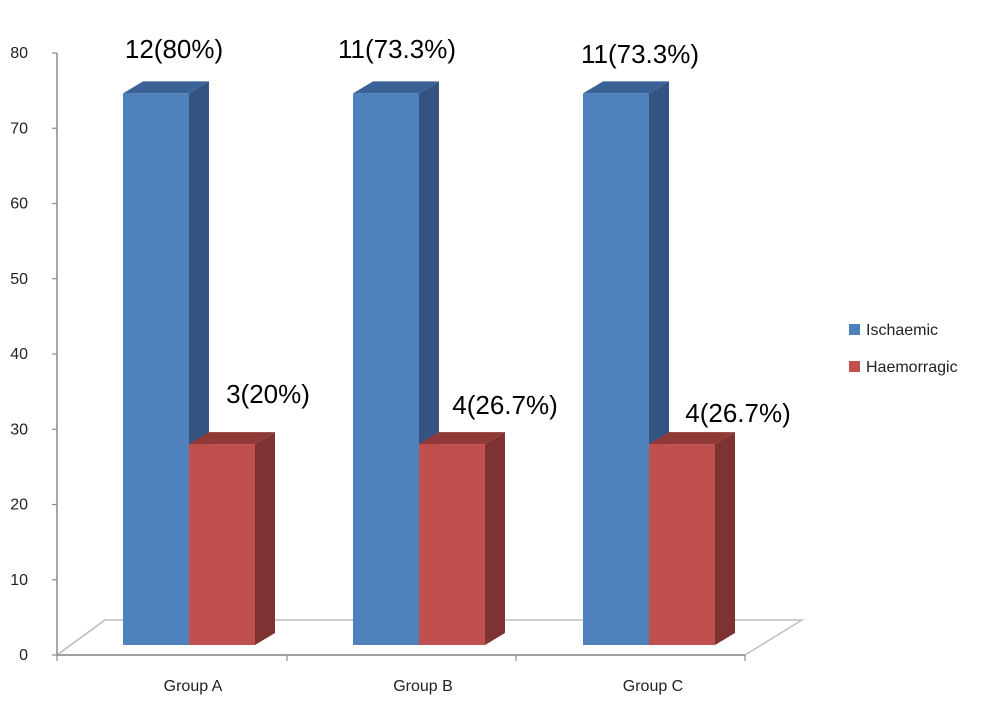 The height and width of the screenshot is (709, 1000). What do you see at coordinates (19, 580) in the screenshot?
I see `y-tick-label: 10` at bounding box center [19, 580].